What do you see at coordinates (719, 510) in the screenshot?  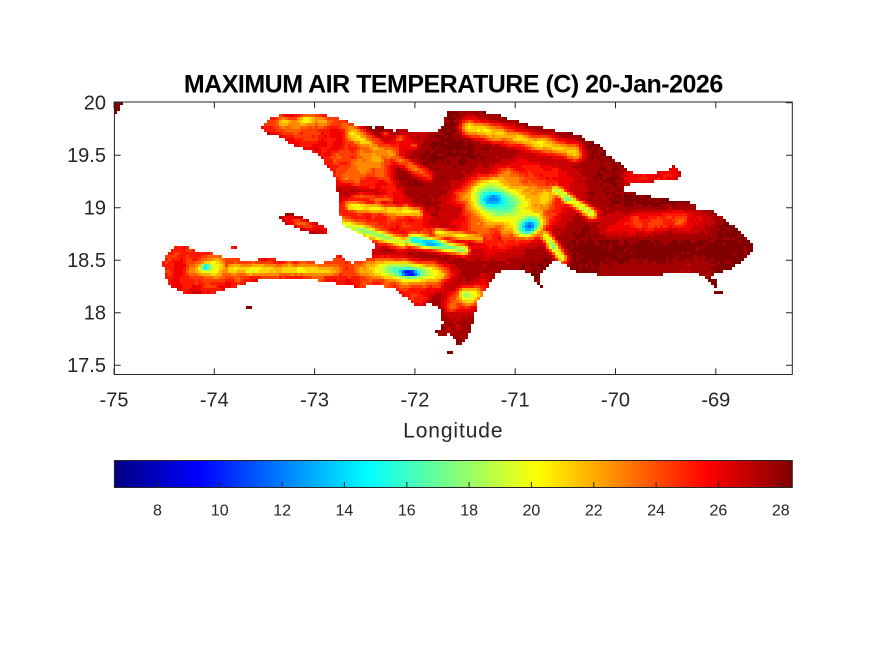 I see `svg-text: 26` at bounding box center [719, 510].